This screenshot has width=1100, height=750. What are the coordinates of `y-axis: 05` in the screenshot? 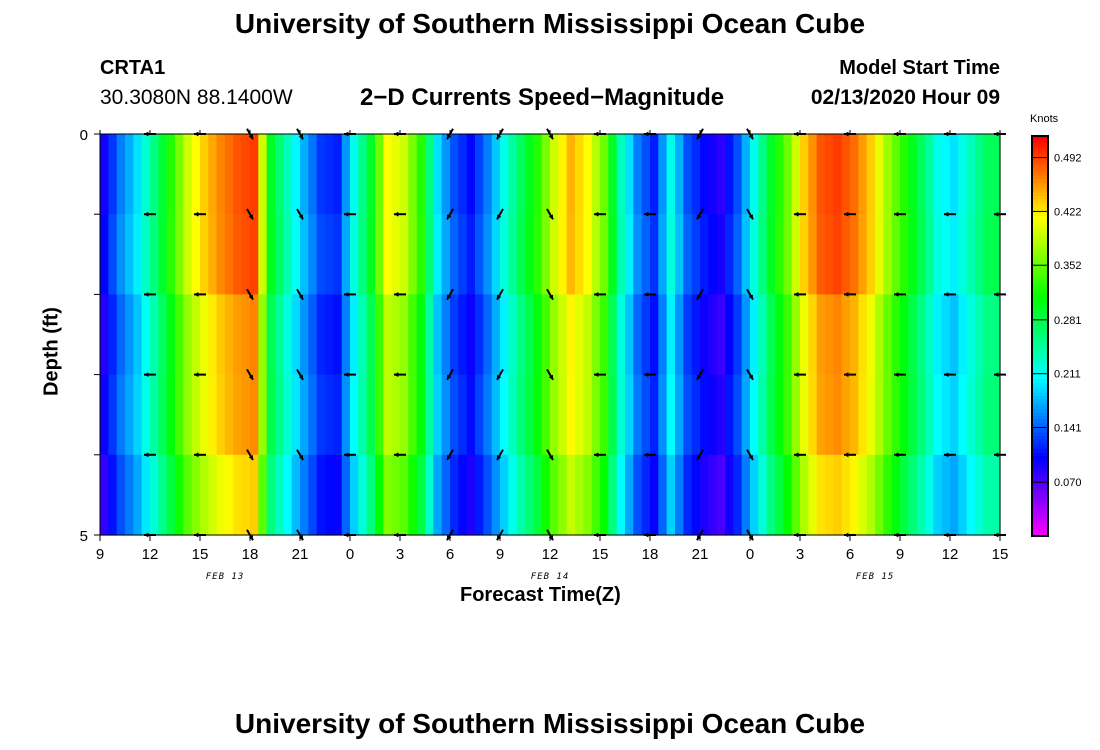 It's located at (90, 336).